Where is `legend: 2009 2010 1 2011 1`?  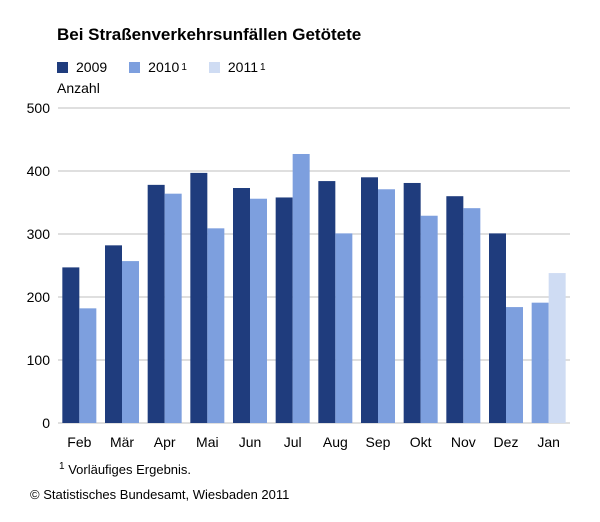
legend: 2009 2010 1 2011 1 is located at coordinates (172, 67).